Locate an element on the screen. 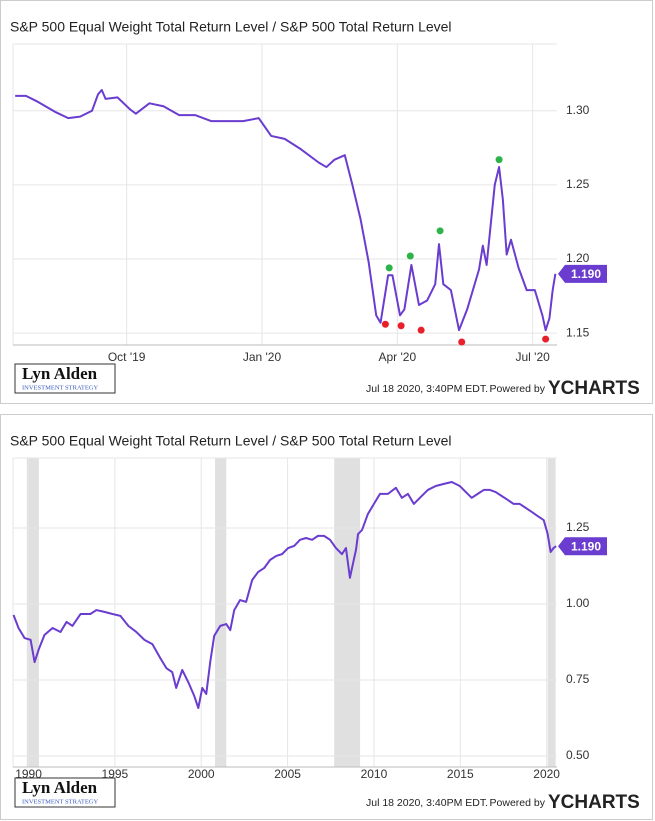 The width and height of the screenshot is (655, 821). x-tick-label: 2010 is located at coordinates (374, 774).